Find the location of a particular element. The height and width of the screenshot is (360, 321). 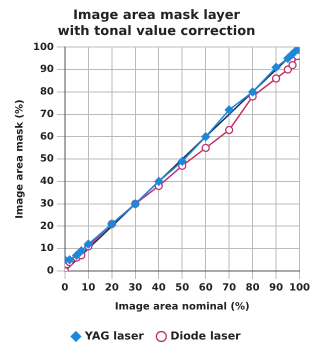

legend-label: Diode laser is located at coordinates (206, 335).